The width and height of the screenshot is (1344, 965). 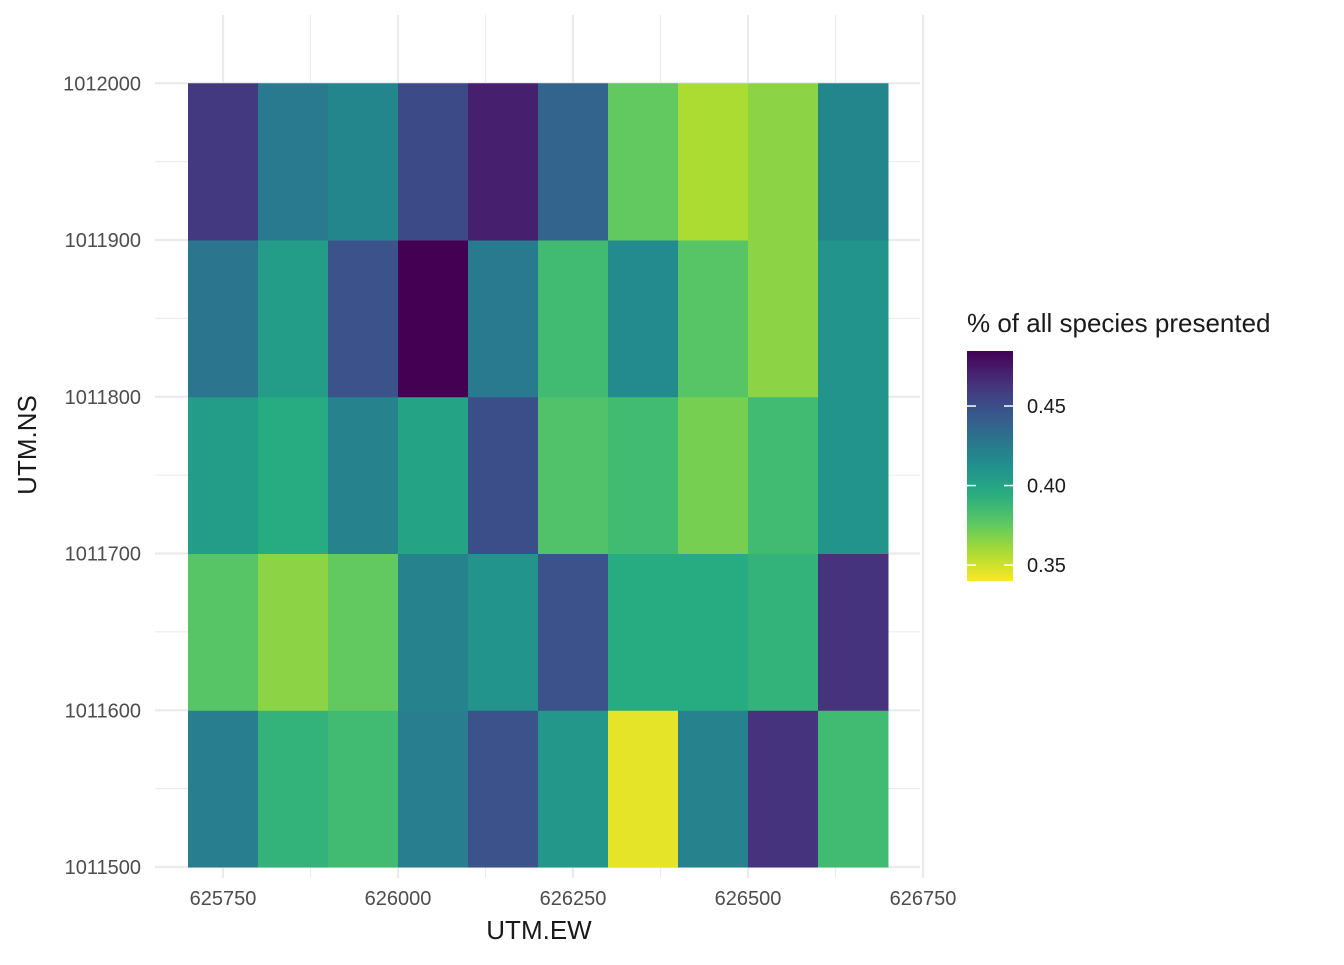 I want to click on legend-colorbar, so click(x=990, y=466).